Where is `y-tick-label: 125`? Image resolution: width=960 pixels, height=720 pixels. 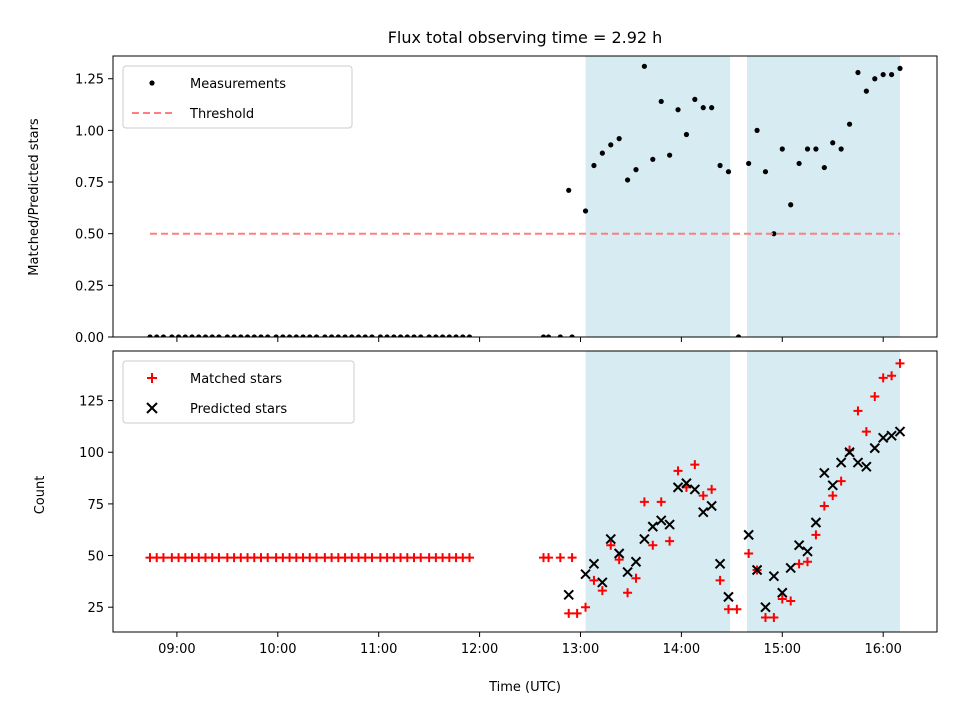 y-tick-label: 125 is located at coordinates (91, 402).